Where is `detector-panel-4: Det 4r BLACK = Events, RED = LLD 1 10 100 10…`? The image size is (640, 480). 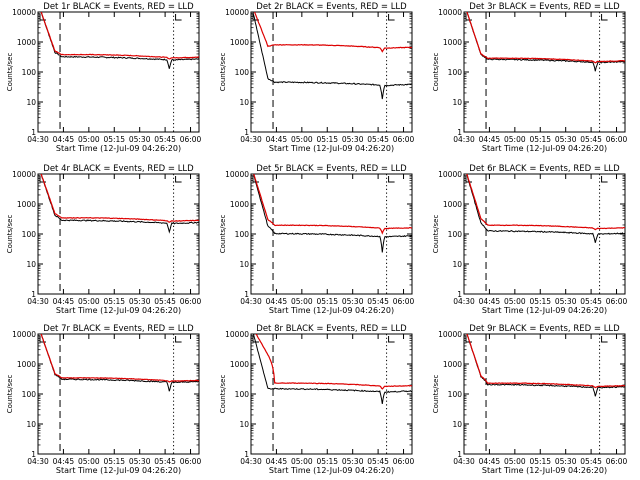
detector-panel-4: Det 4r BLACK = Events, RED = LLD 1 10 100 10… is located at coordinates (104, 239).